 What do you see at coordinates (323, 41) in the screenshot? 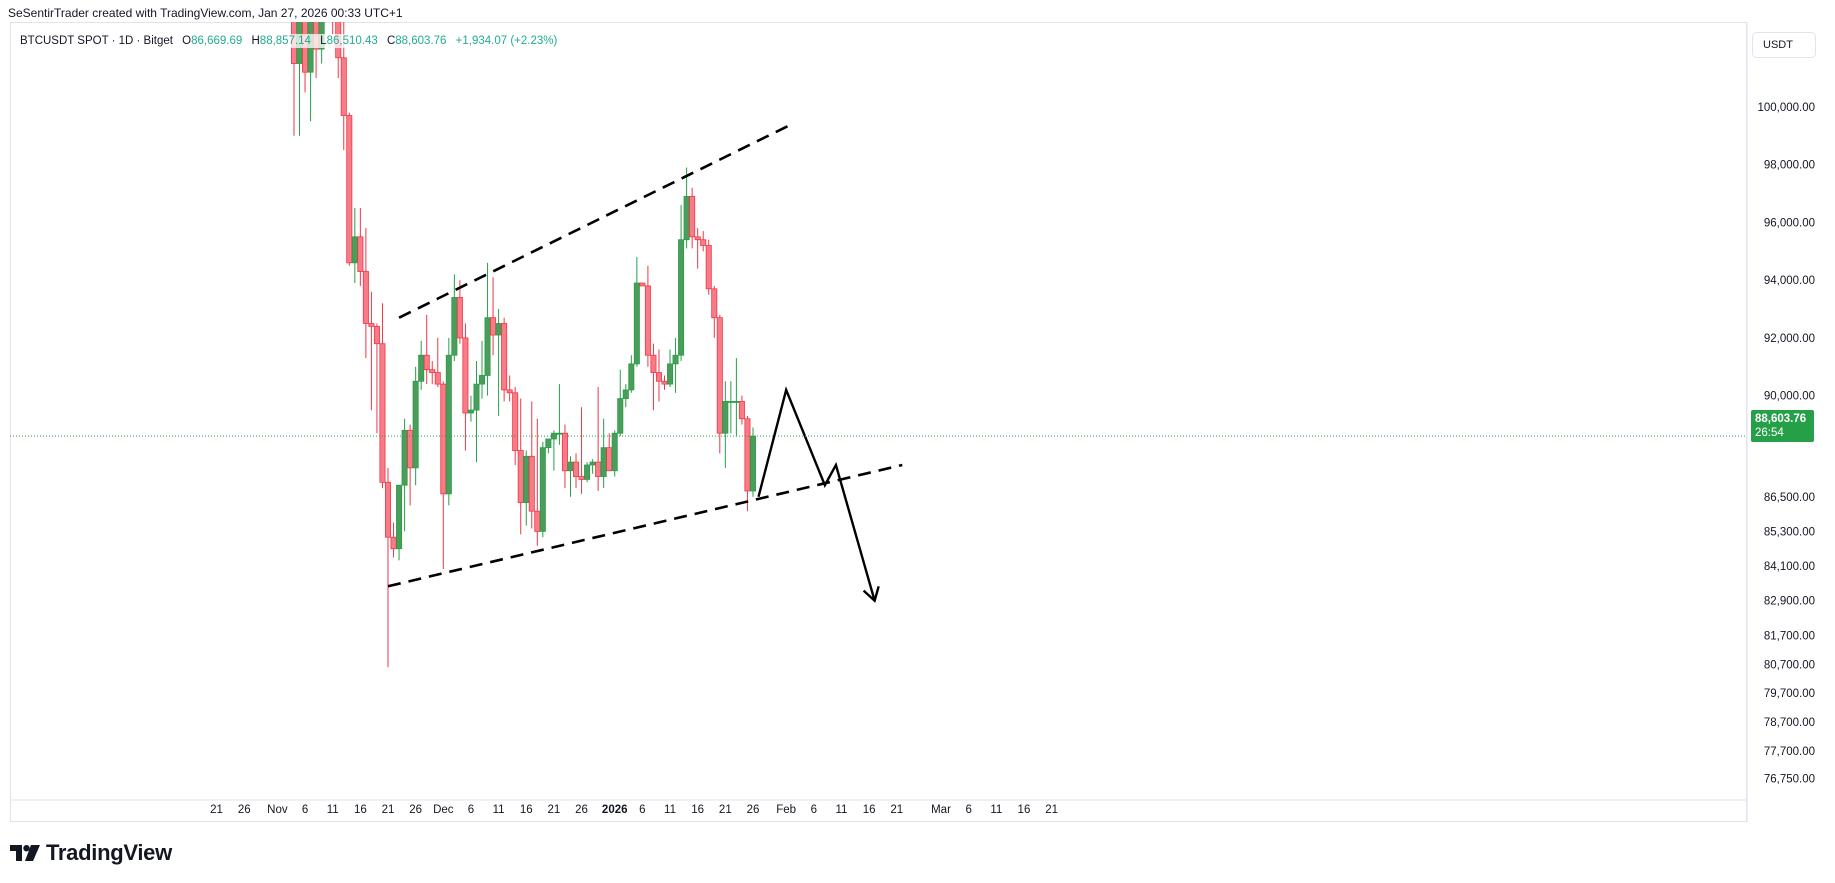
I see `legend-low-label: L` at bounding box center [323, 41].